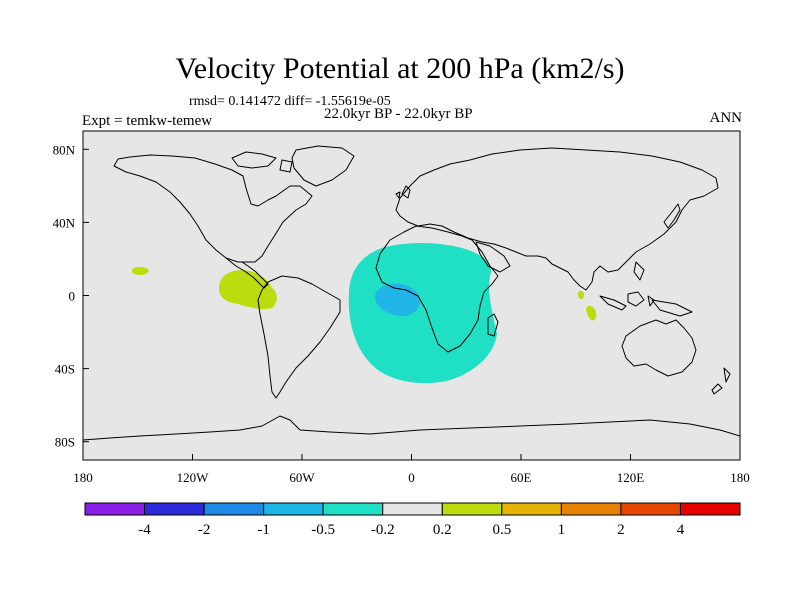 This screenshot has height=600, width=800. What do you see at coordinates (437, 289) in the screenshot?
I see `coastline-africa` at bounding box center [437, 289].